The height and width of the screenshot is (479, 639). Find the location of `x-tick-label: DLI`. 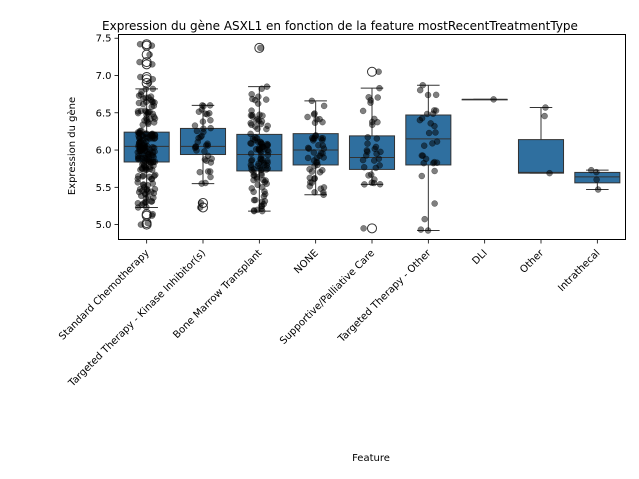

x-tick-label: DLI is located at coordinates (480, 257).